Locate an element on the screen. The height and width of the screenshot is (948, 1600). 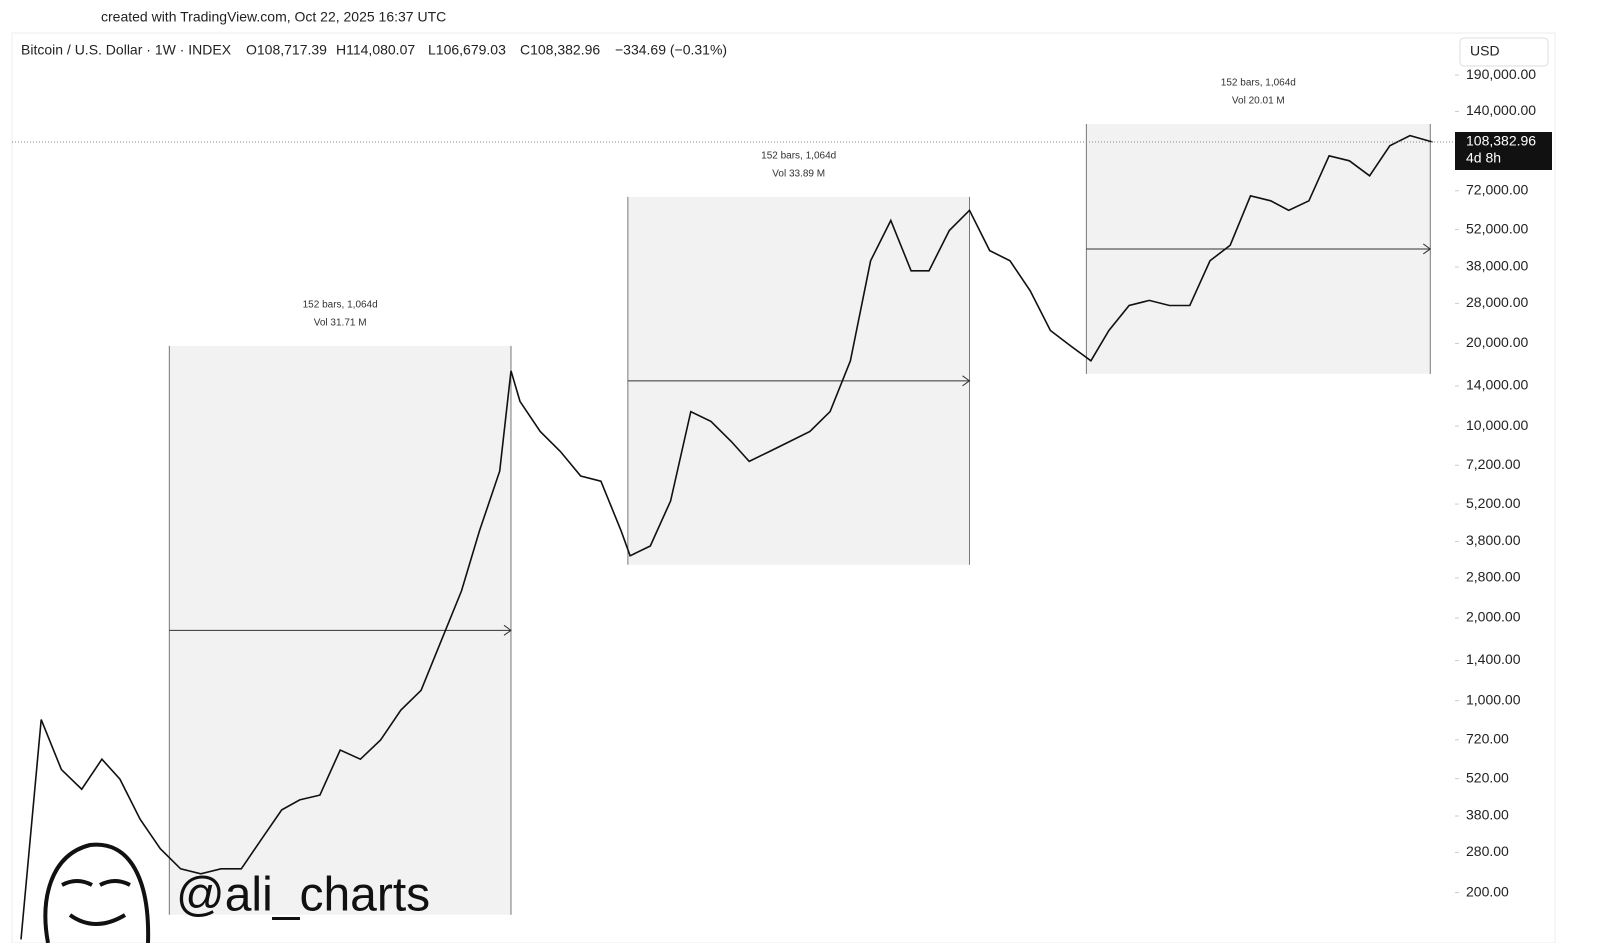
currency: USD is located at coordinates (1485, 51).